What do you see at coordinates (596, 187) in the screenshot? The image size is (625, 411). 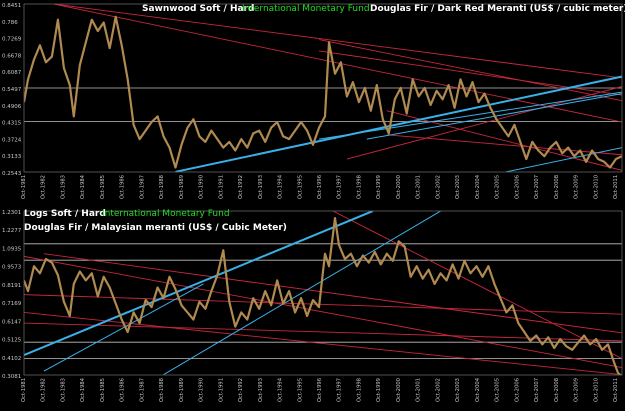 I see `sawnwood-x-tick-label: Oct-2010` at bounding box center [596, 187].